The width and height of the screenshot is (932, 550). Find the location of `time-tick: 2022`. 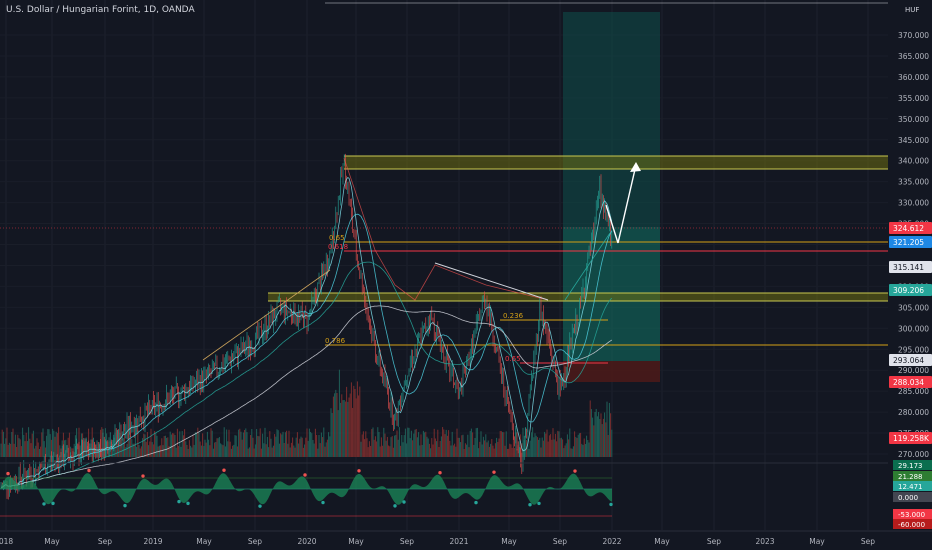

time-tick: 2022 is located at coordinates (611, 541).